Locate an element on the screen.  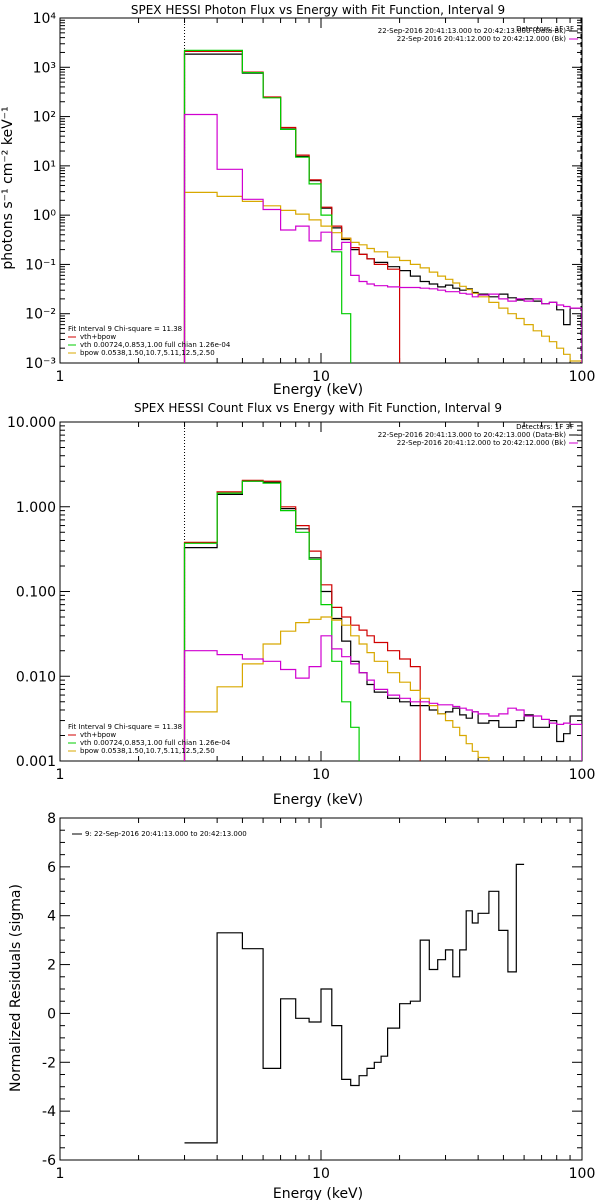
y-tick-label: 0 is located at coordinates (51, 1014).